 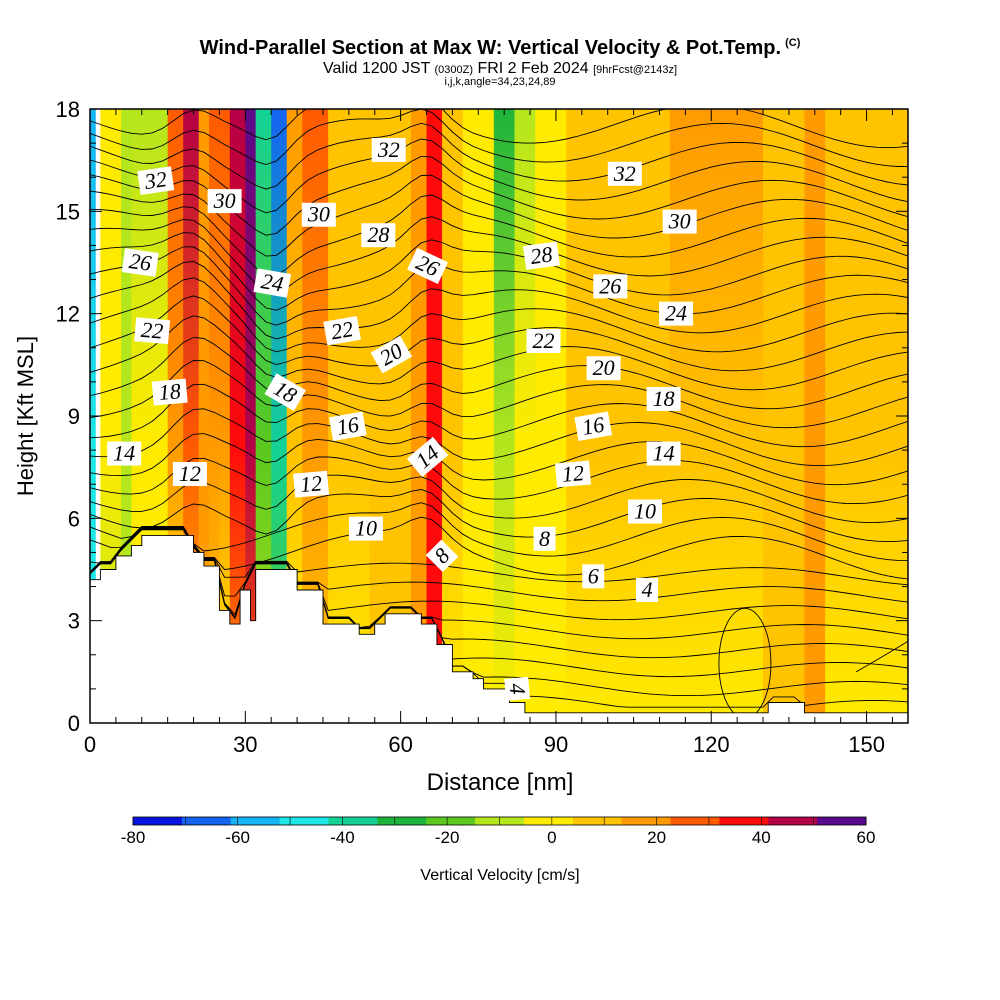 I want to click on theta-label: 16, so click(x=347, y=426).